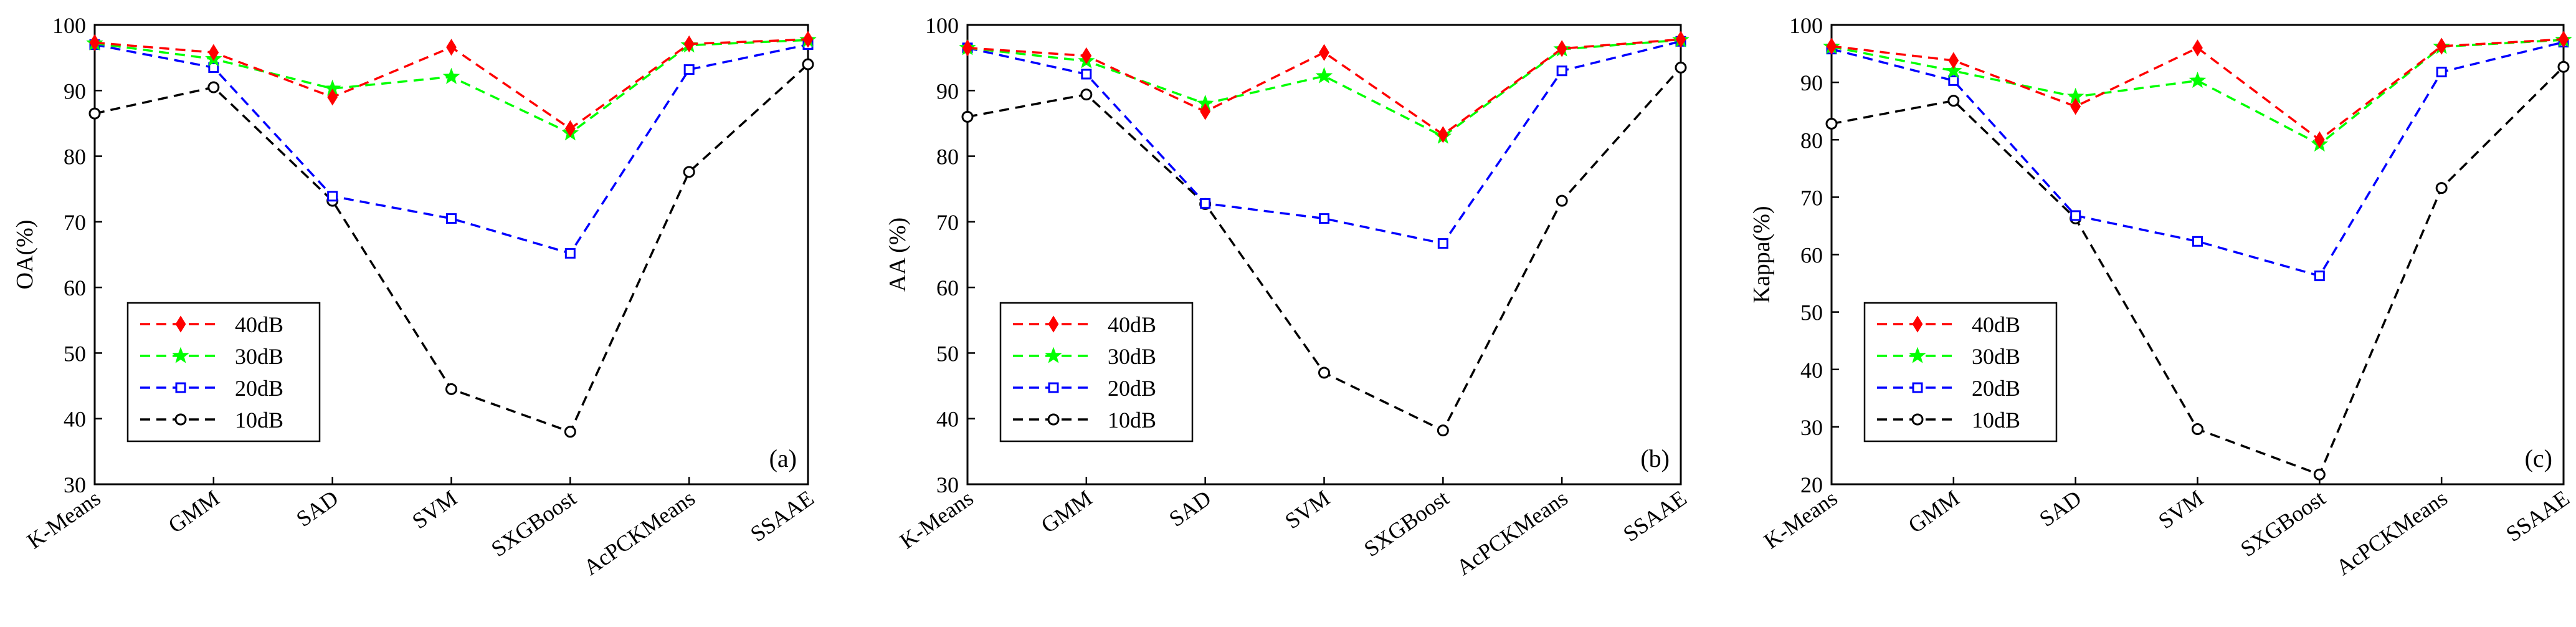 This screenshot has width=2576, height=627. I want to click on legend-label: 20dB, so click(1132, 389).